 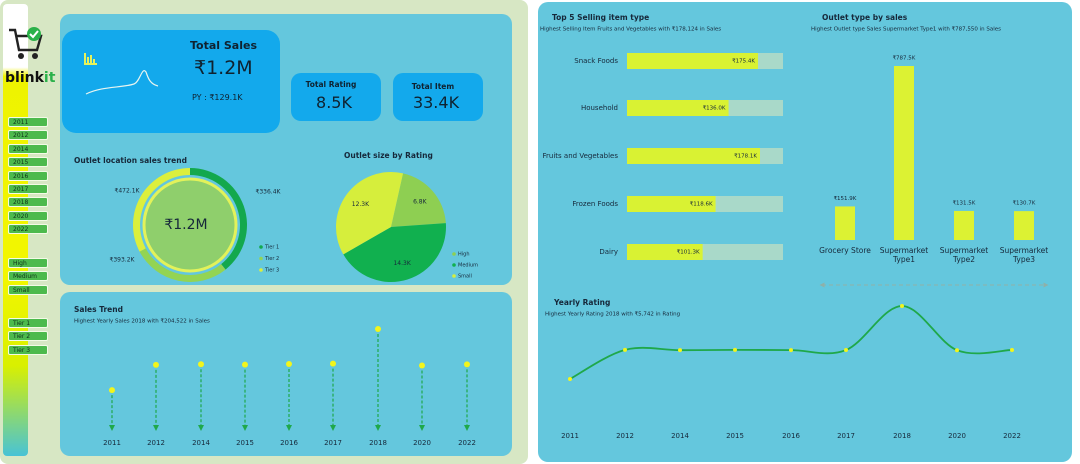 I want to click on slicer-button: 2018, so click(x=28, y=202).